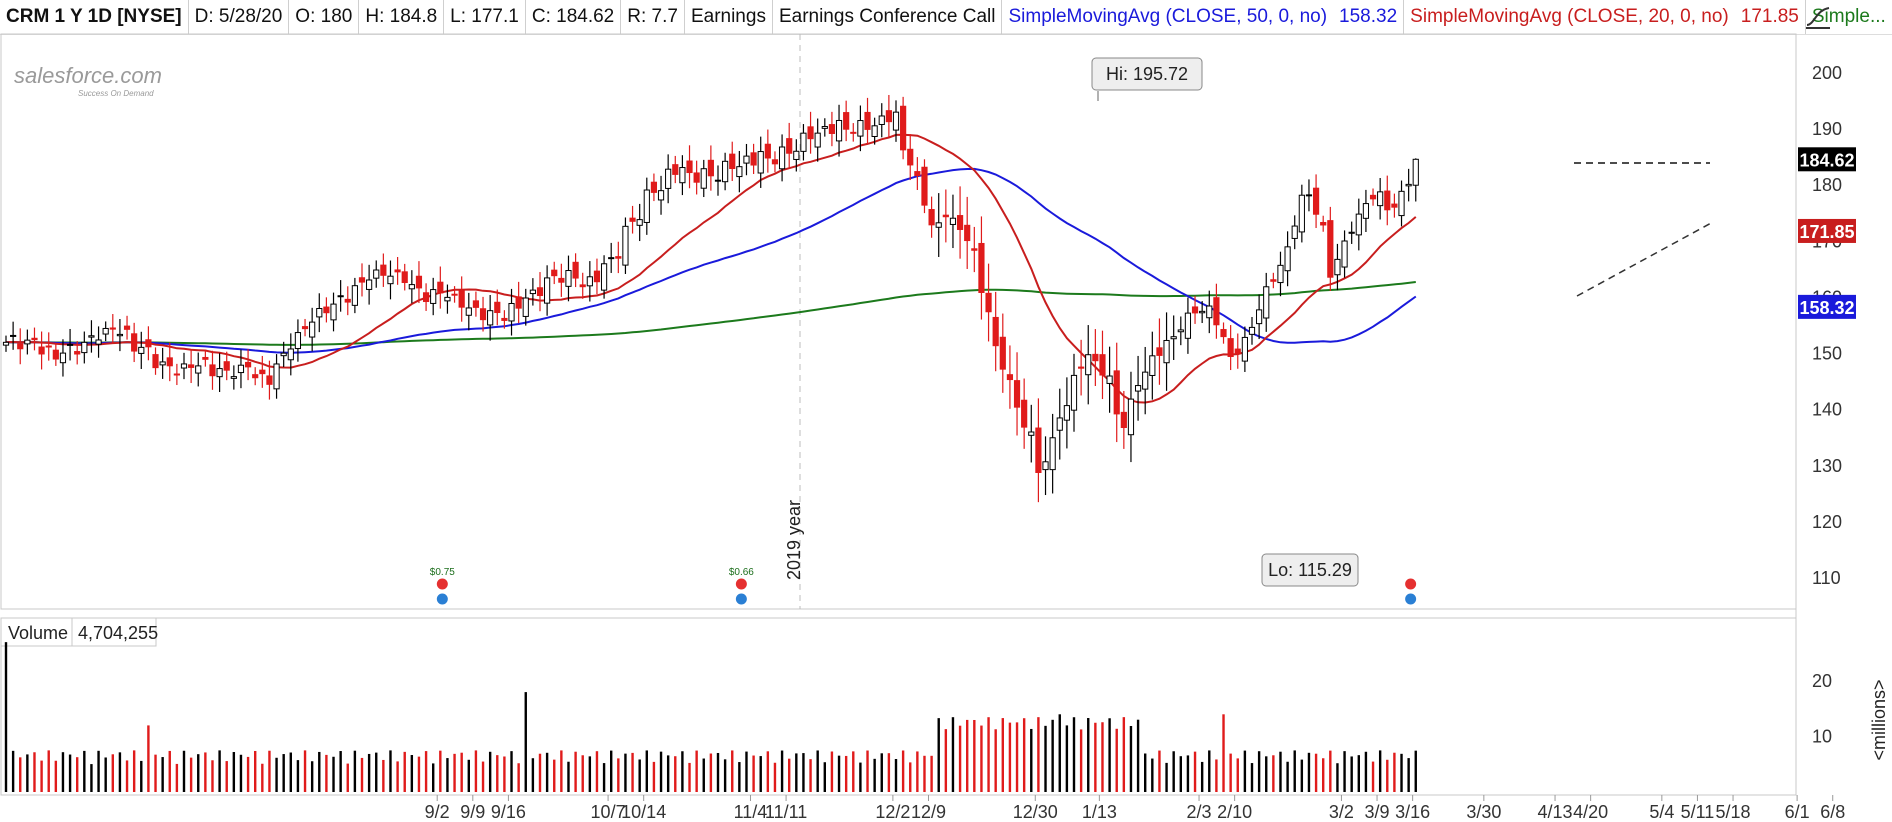 The image size is (1892, 822). Describe the element at coordinates (1411, 591) in the screenshot. I see `earnings-marker` at that location.